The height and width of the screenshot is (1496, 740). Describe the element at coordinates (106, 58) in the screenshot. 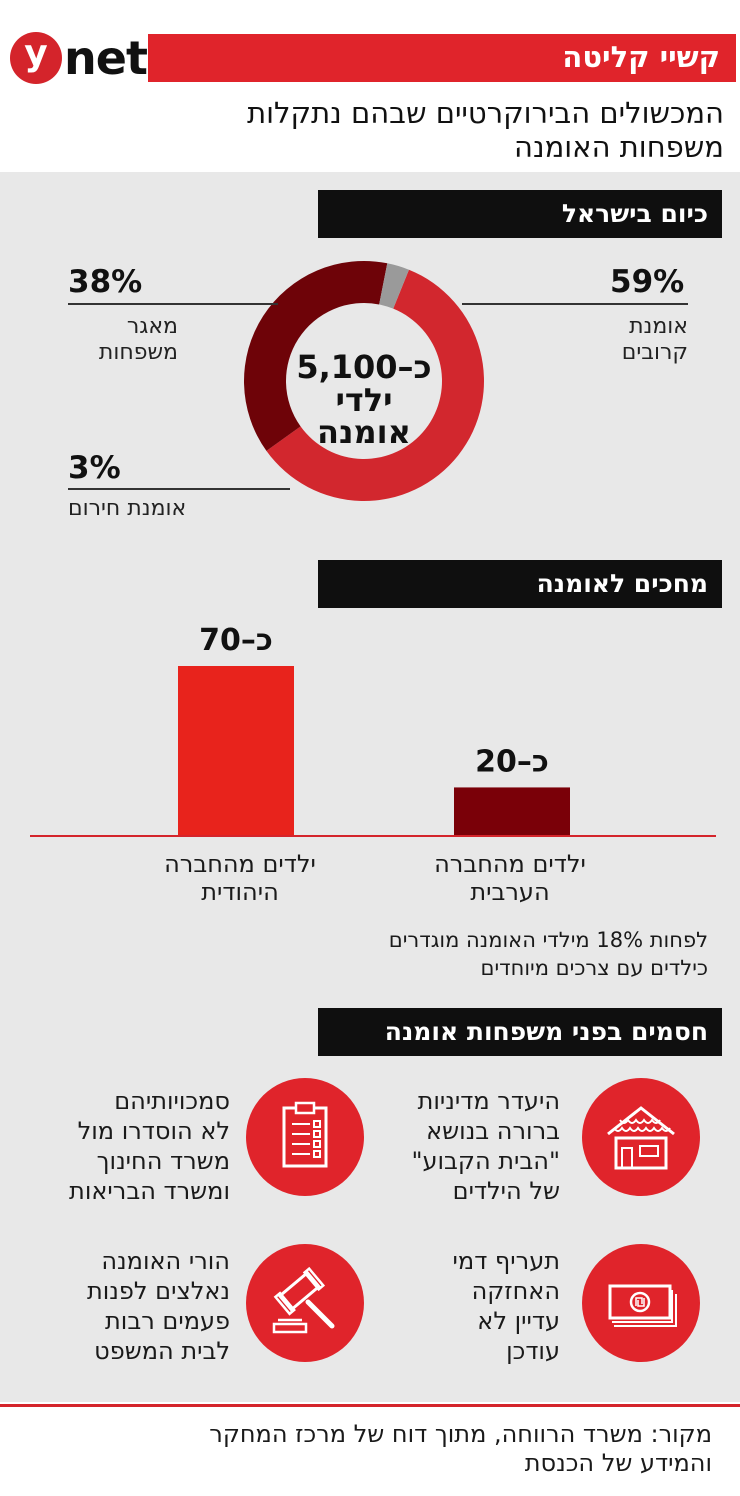

I see `logo-word: net` at that location.